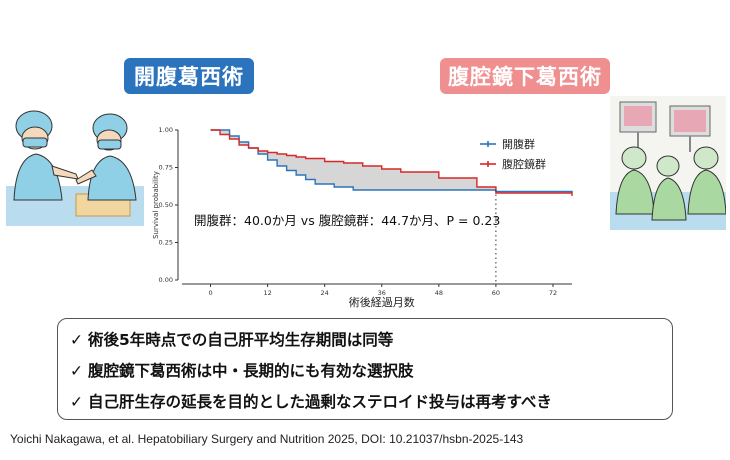  I want to click on laparoscopic-surgery-illustration, so click(668, 163).